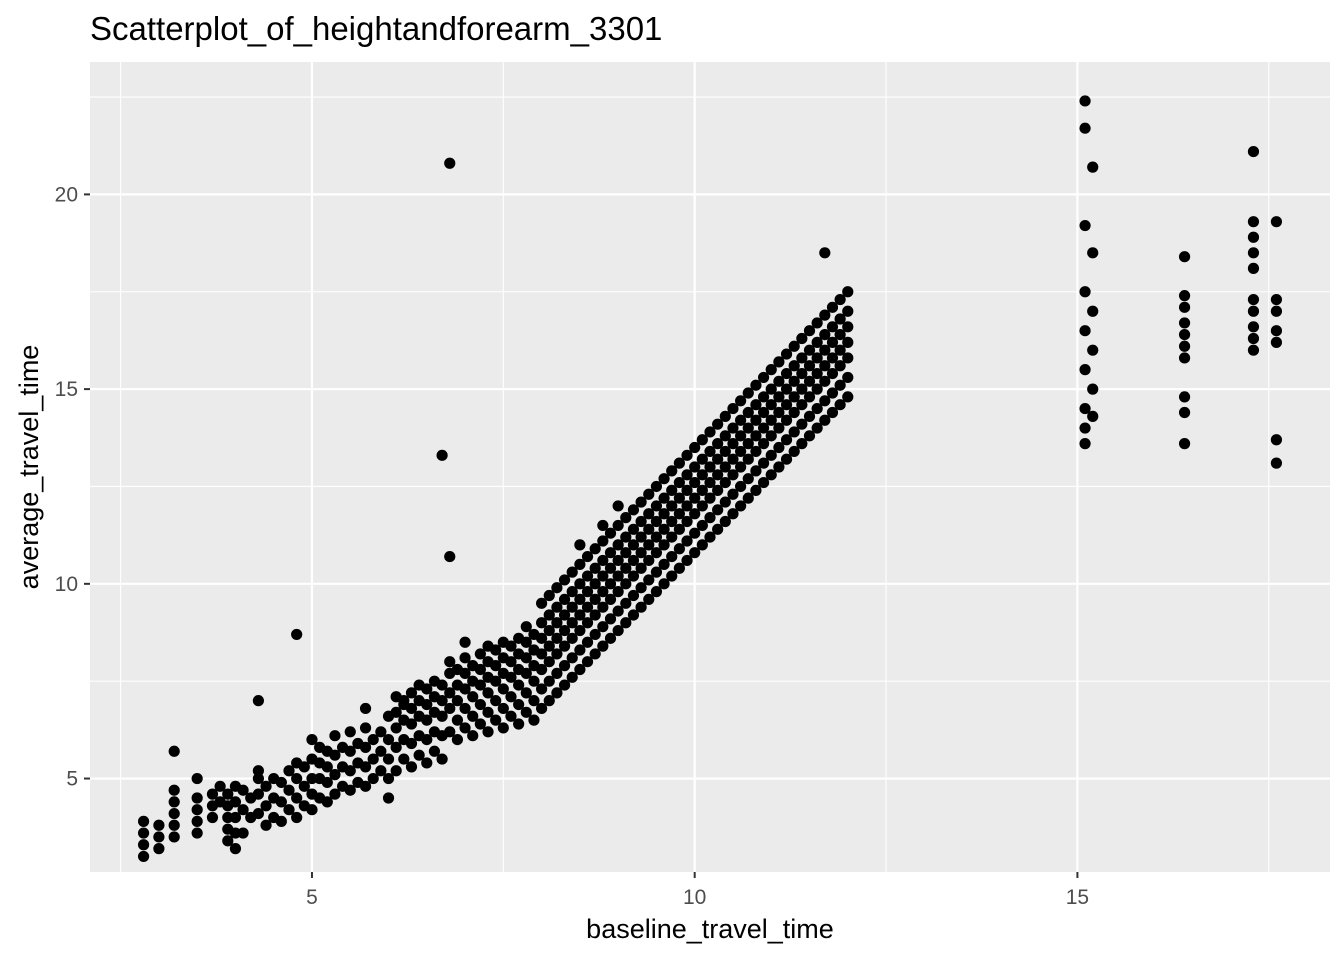  Describe the element at coordinates (66, 194) in the screenshot. I see `y-tick-label: 20` at that location.